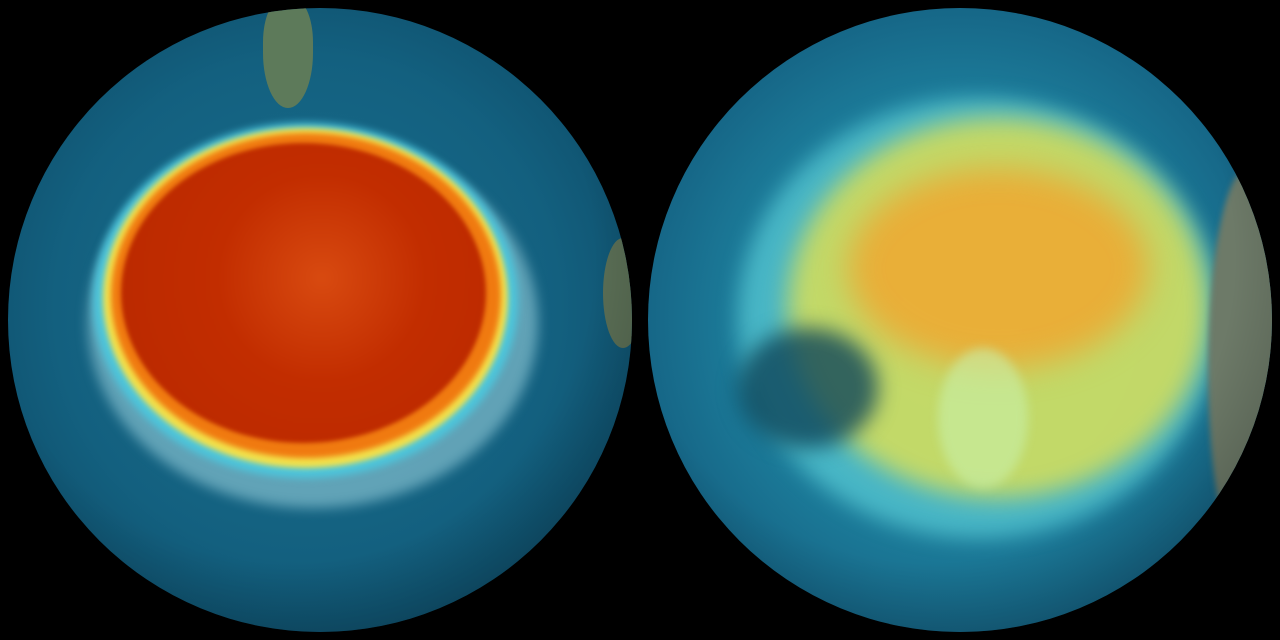 This screenshot has width=1280, height=640. I want to click on africa-land, so click(617, 293).